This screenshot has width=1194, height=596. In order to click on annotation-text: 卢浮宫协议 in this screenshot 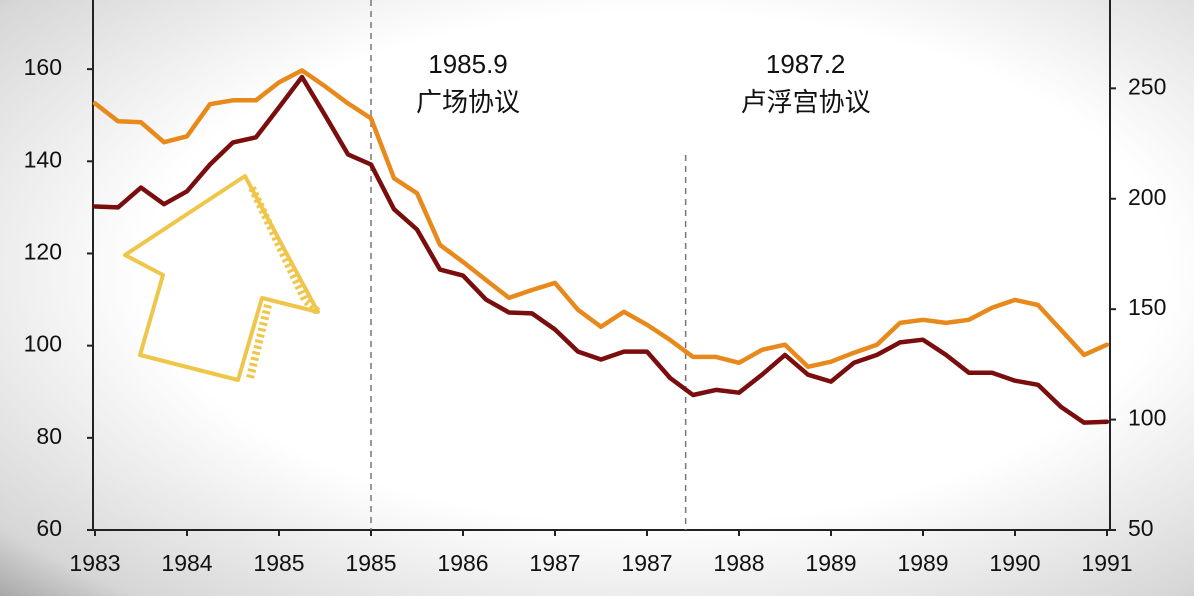, I will do `click(806, 102)`.